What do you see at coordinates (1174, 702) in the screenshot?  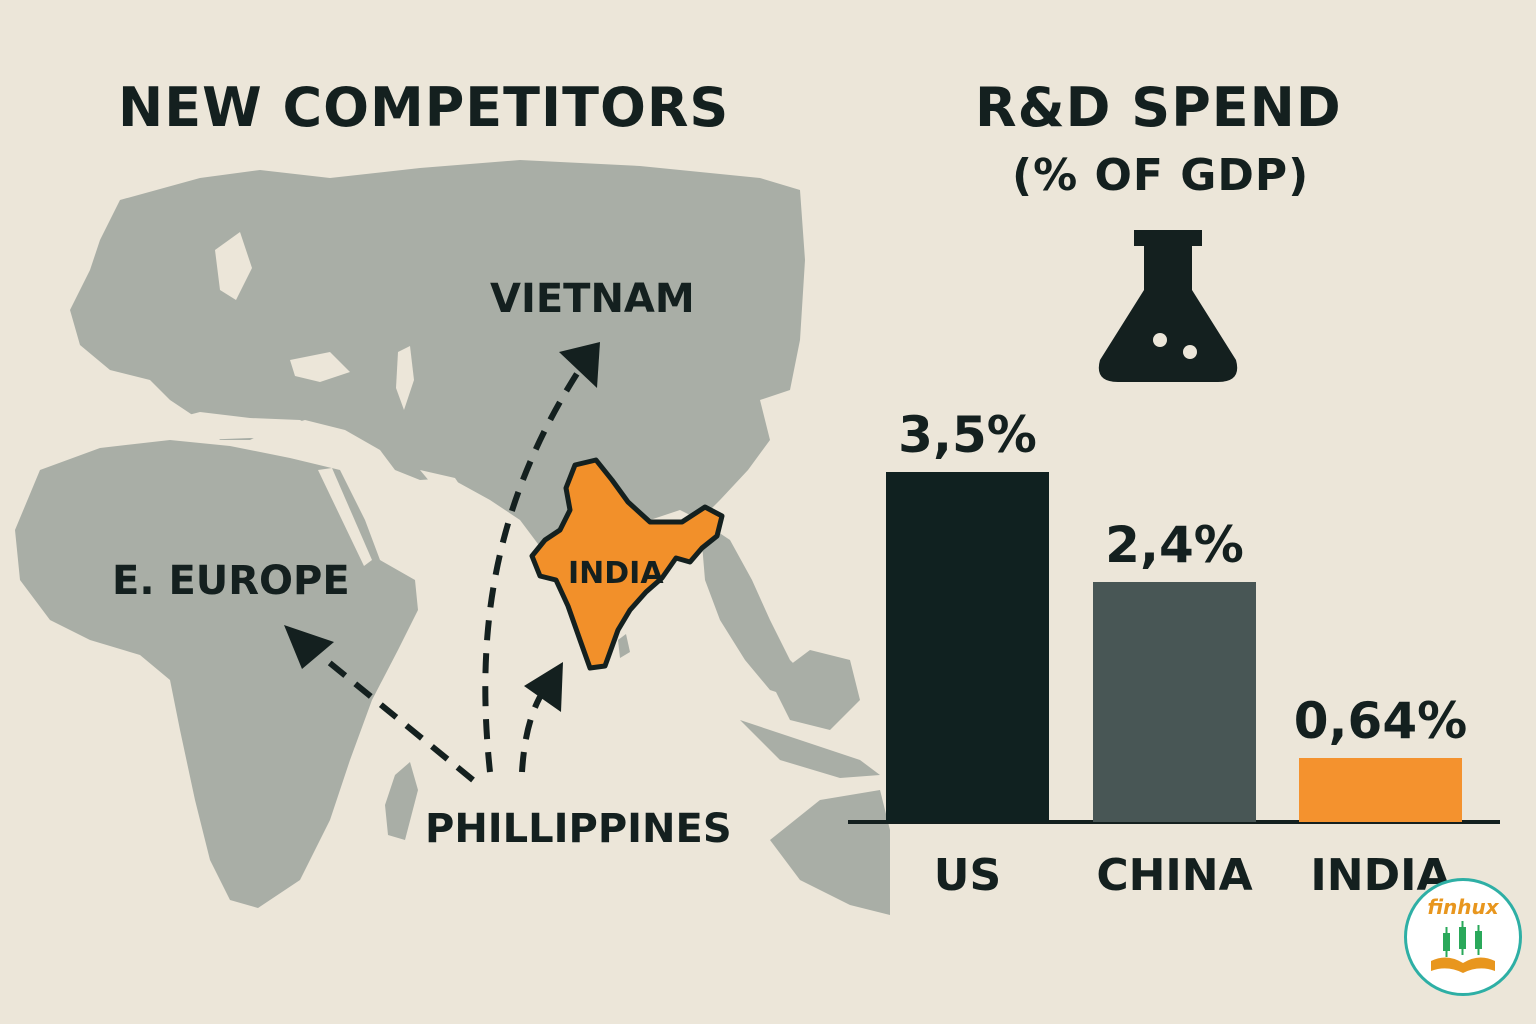 I see `bar-china` at bounding box center [1174, 702].